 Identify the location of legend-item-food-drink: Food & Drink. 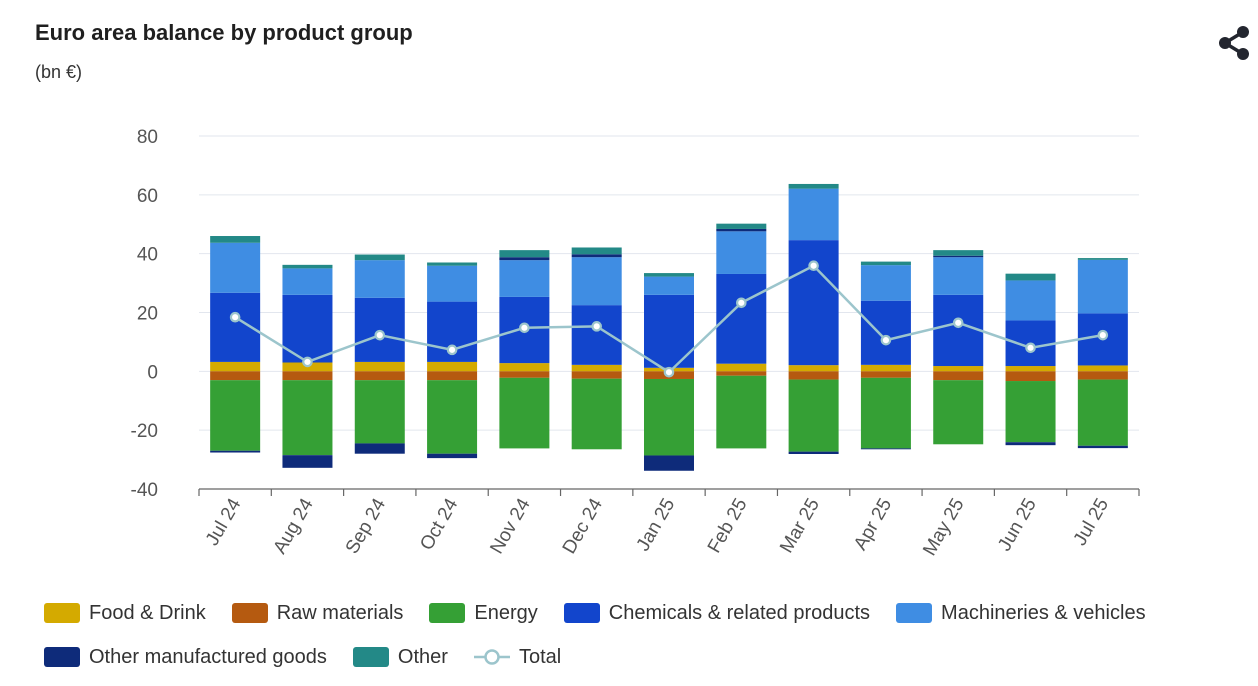
(125, 613).